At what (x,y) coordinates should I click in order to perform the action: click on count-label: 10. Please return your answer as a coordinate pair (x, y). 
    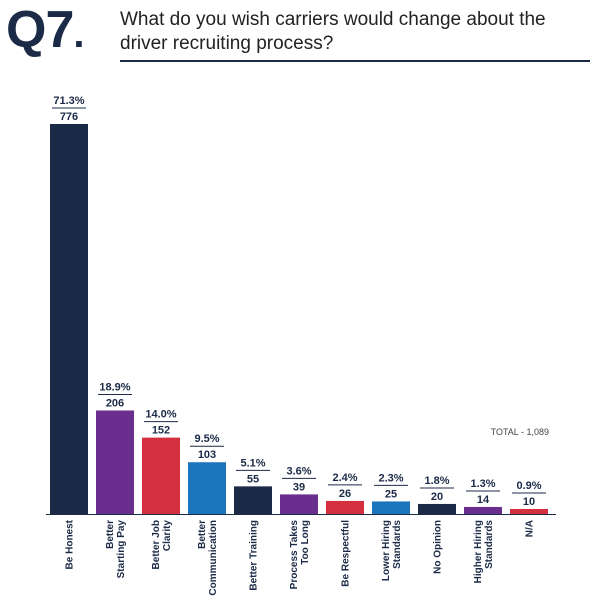
    Looking at the image, I should click on (529, 502).